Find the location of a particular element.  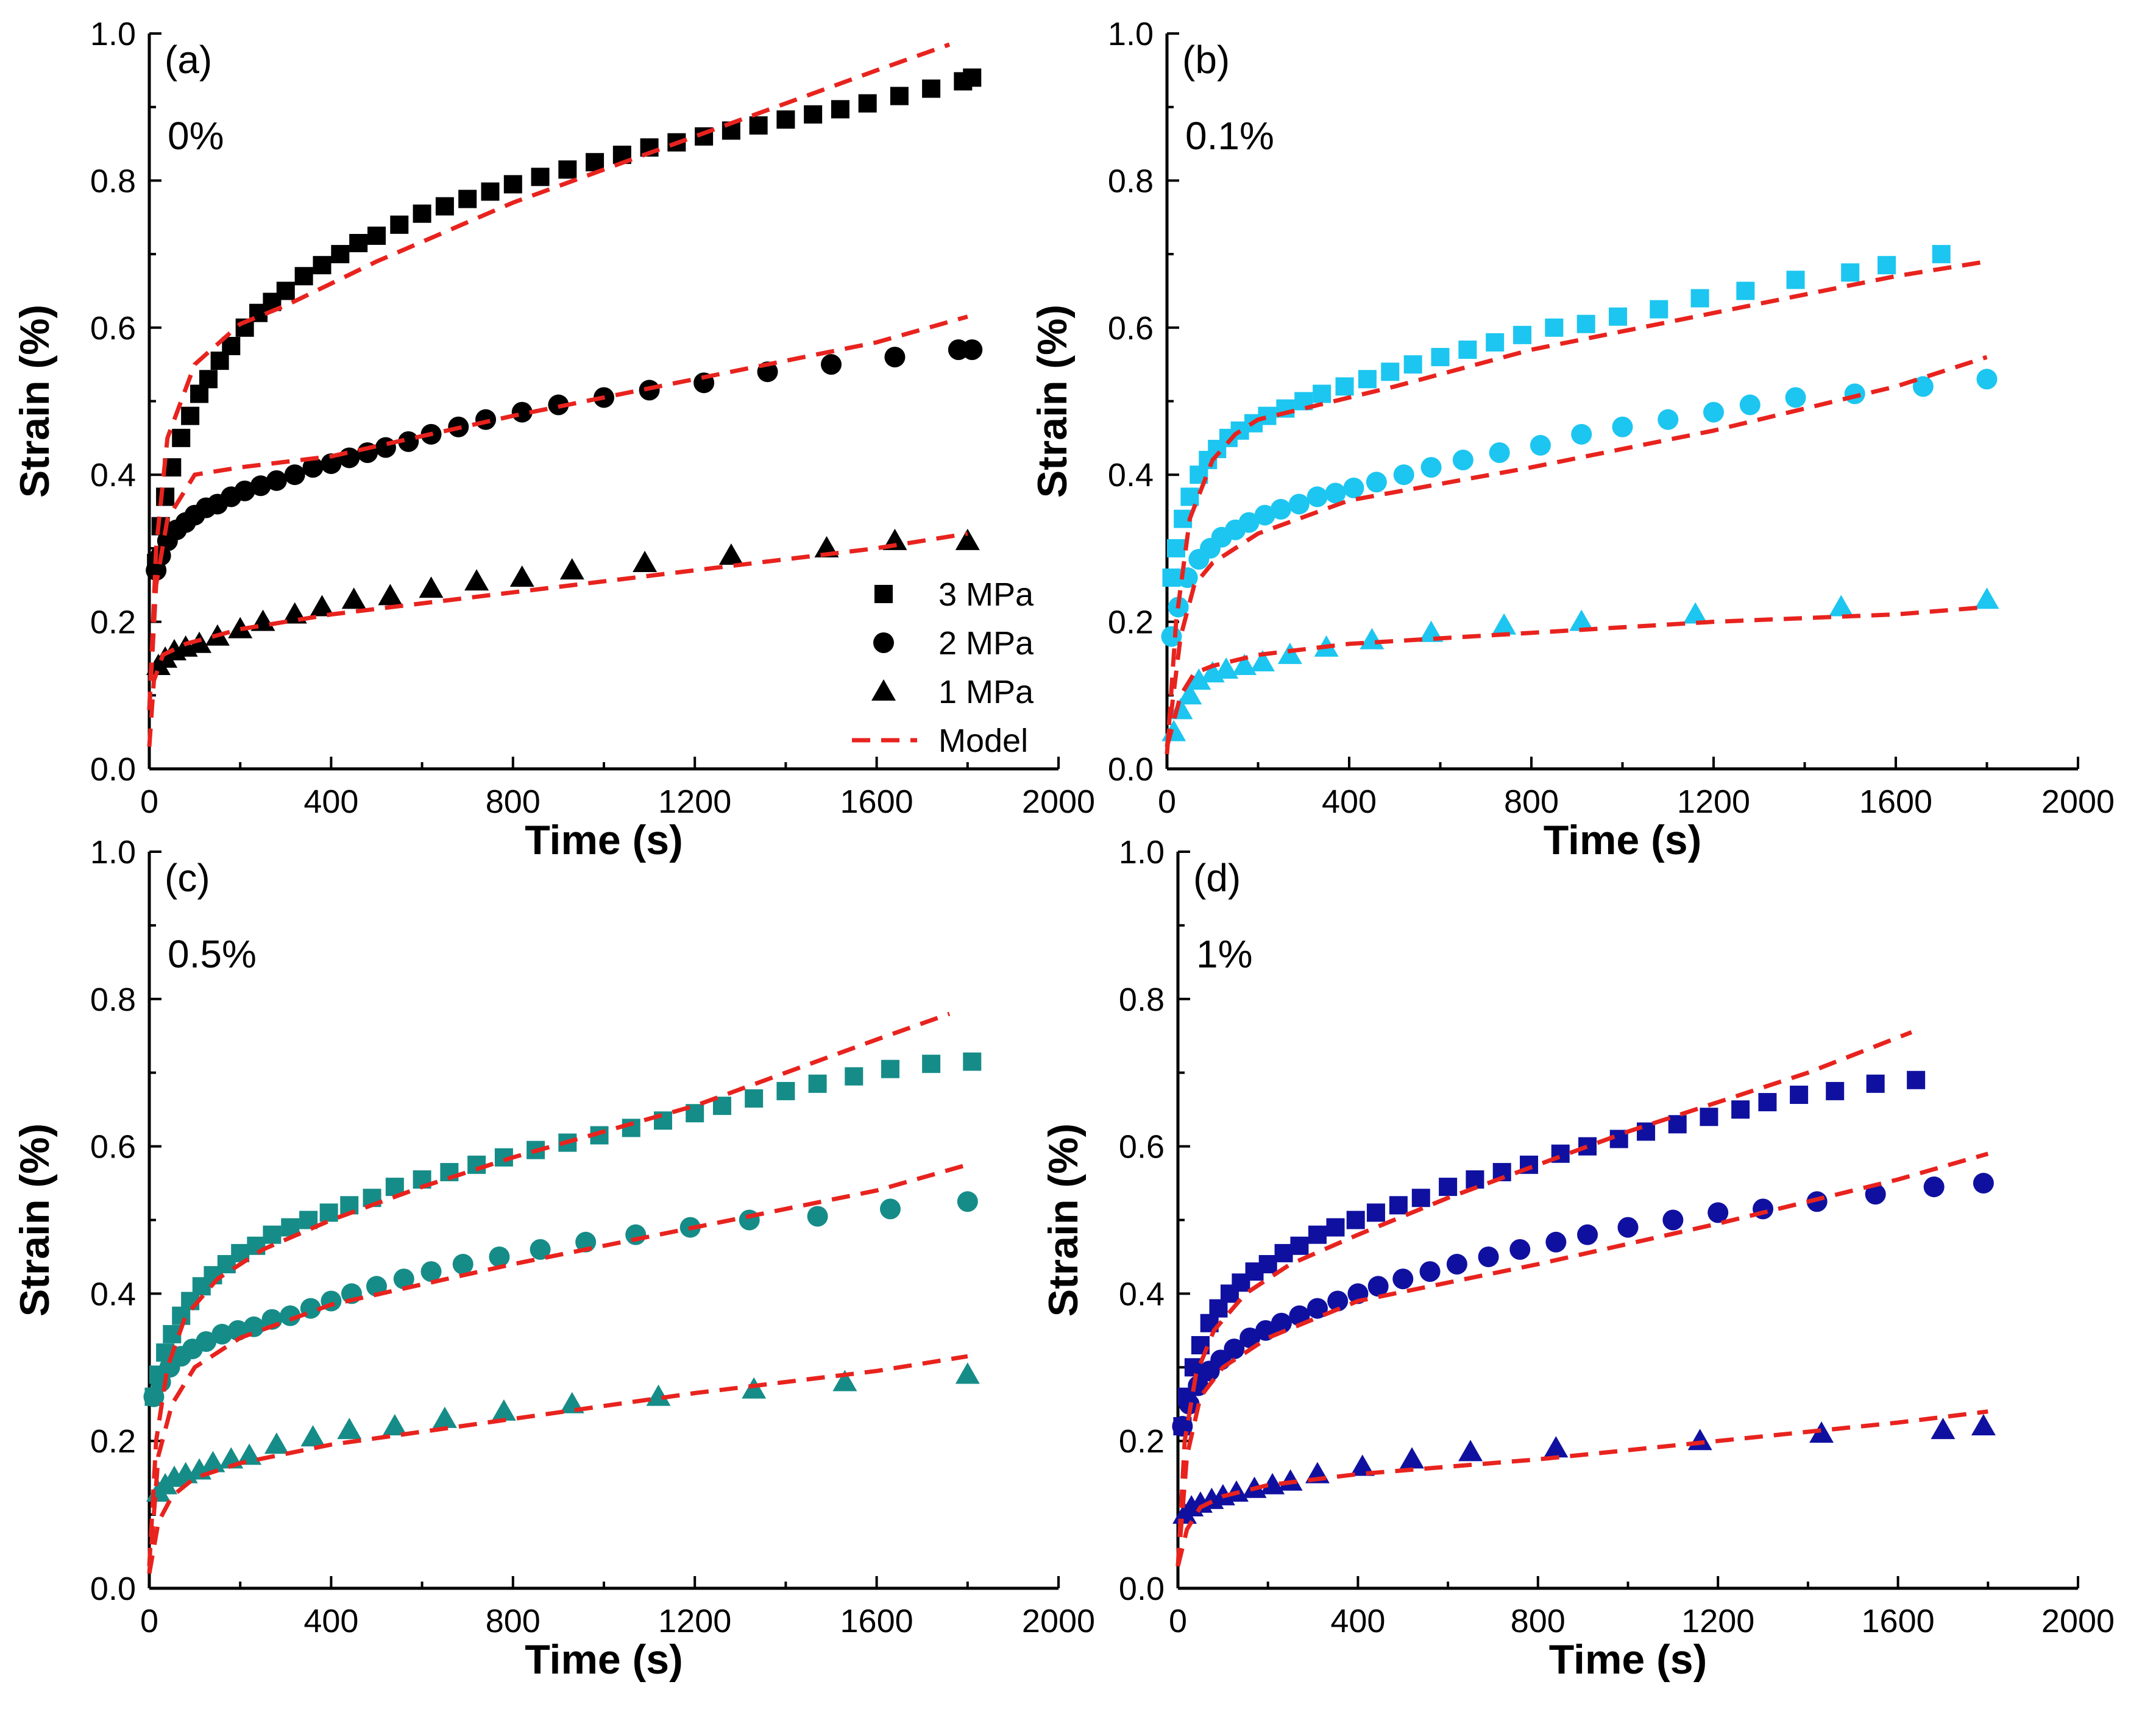

x-tick-label: 0 is located at coordinates (1167, 801).